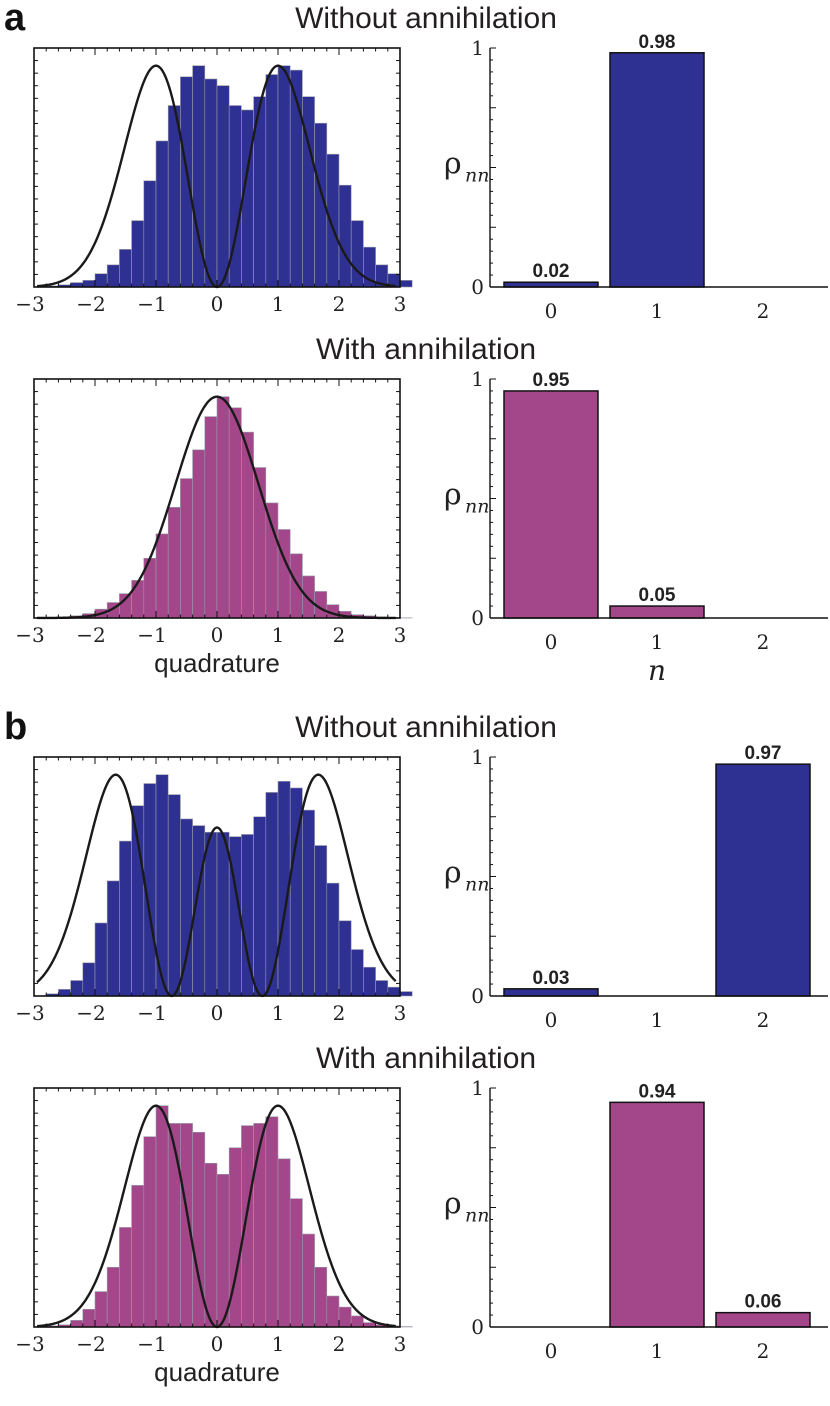 The image size is (830, 1406). I want to click on fit-curve, so click(216, 507).